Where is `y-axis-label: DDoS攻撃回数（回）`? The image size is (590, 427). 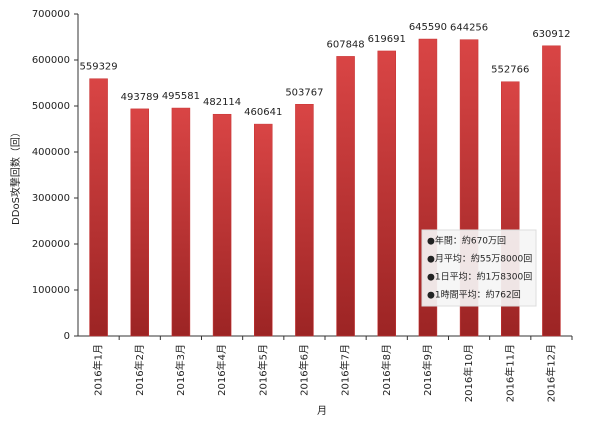
y-axis-label: DDoS攻撃回数（回） is located at coordinates (15, 176).